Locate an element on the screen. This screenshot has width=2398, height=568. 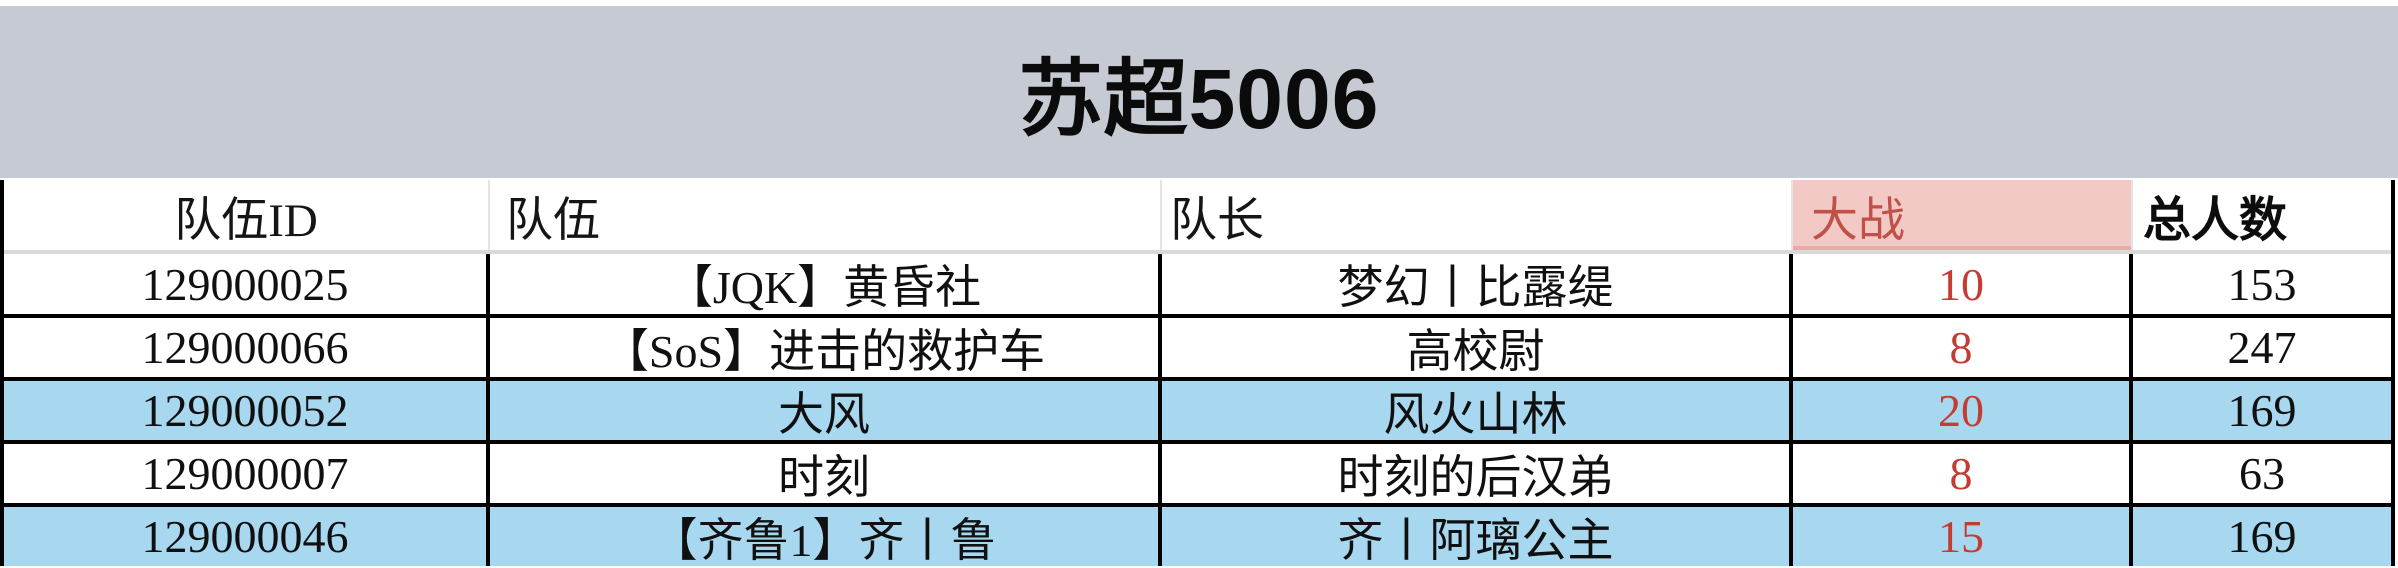
column-header-total: 总人数 is located at coordinates (2215, 220).